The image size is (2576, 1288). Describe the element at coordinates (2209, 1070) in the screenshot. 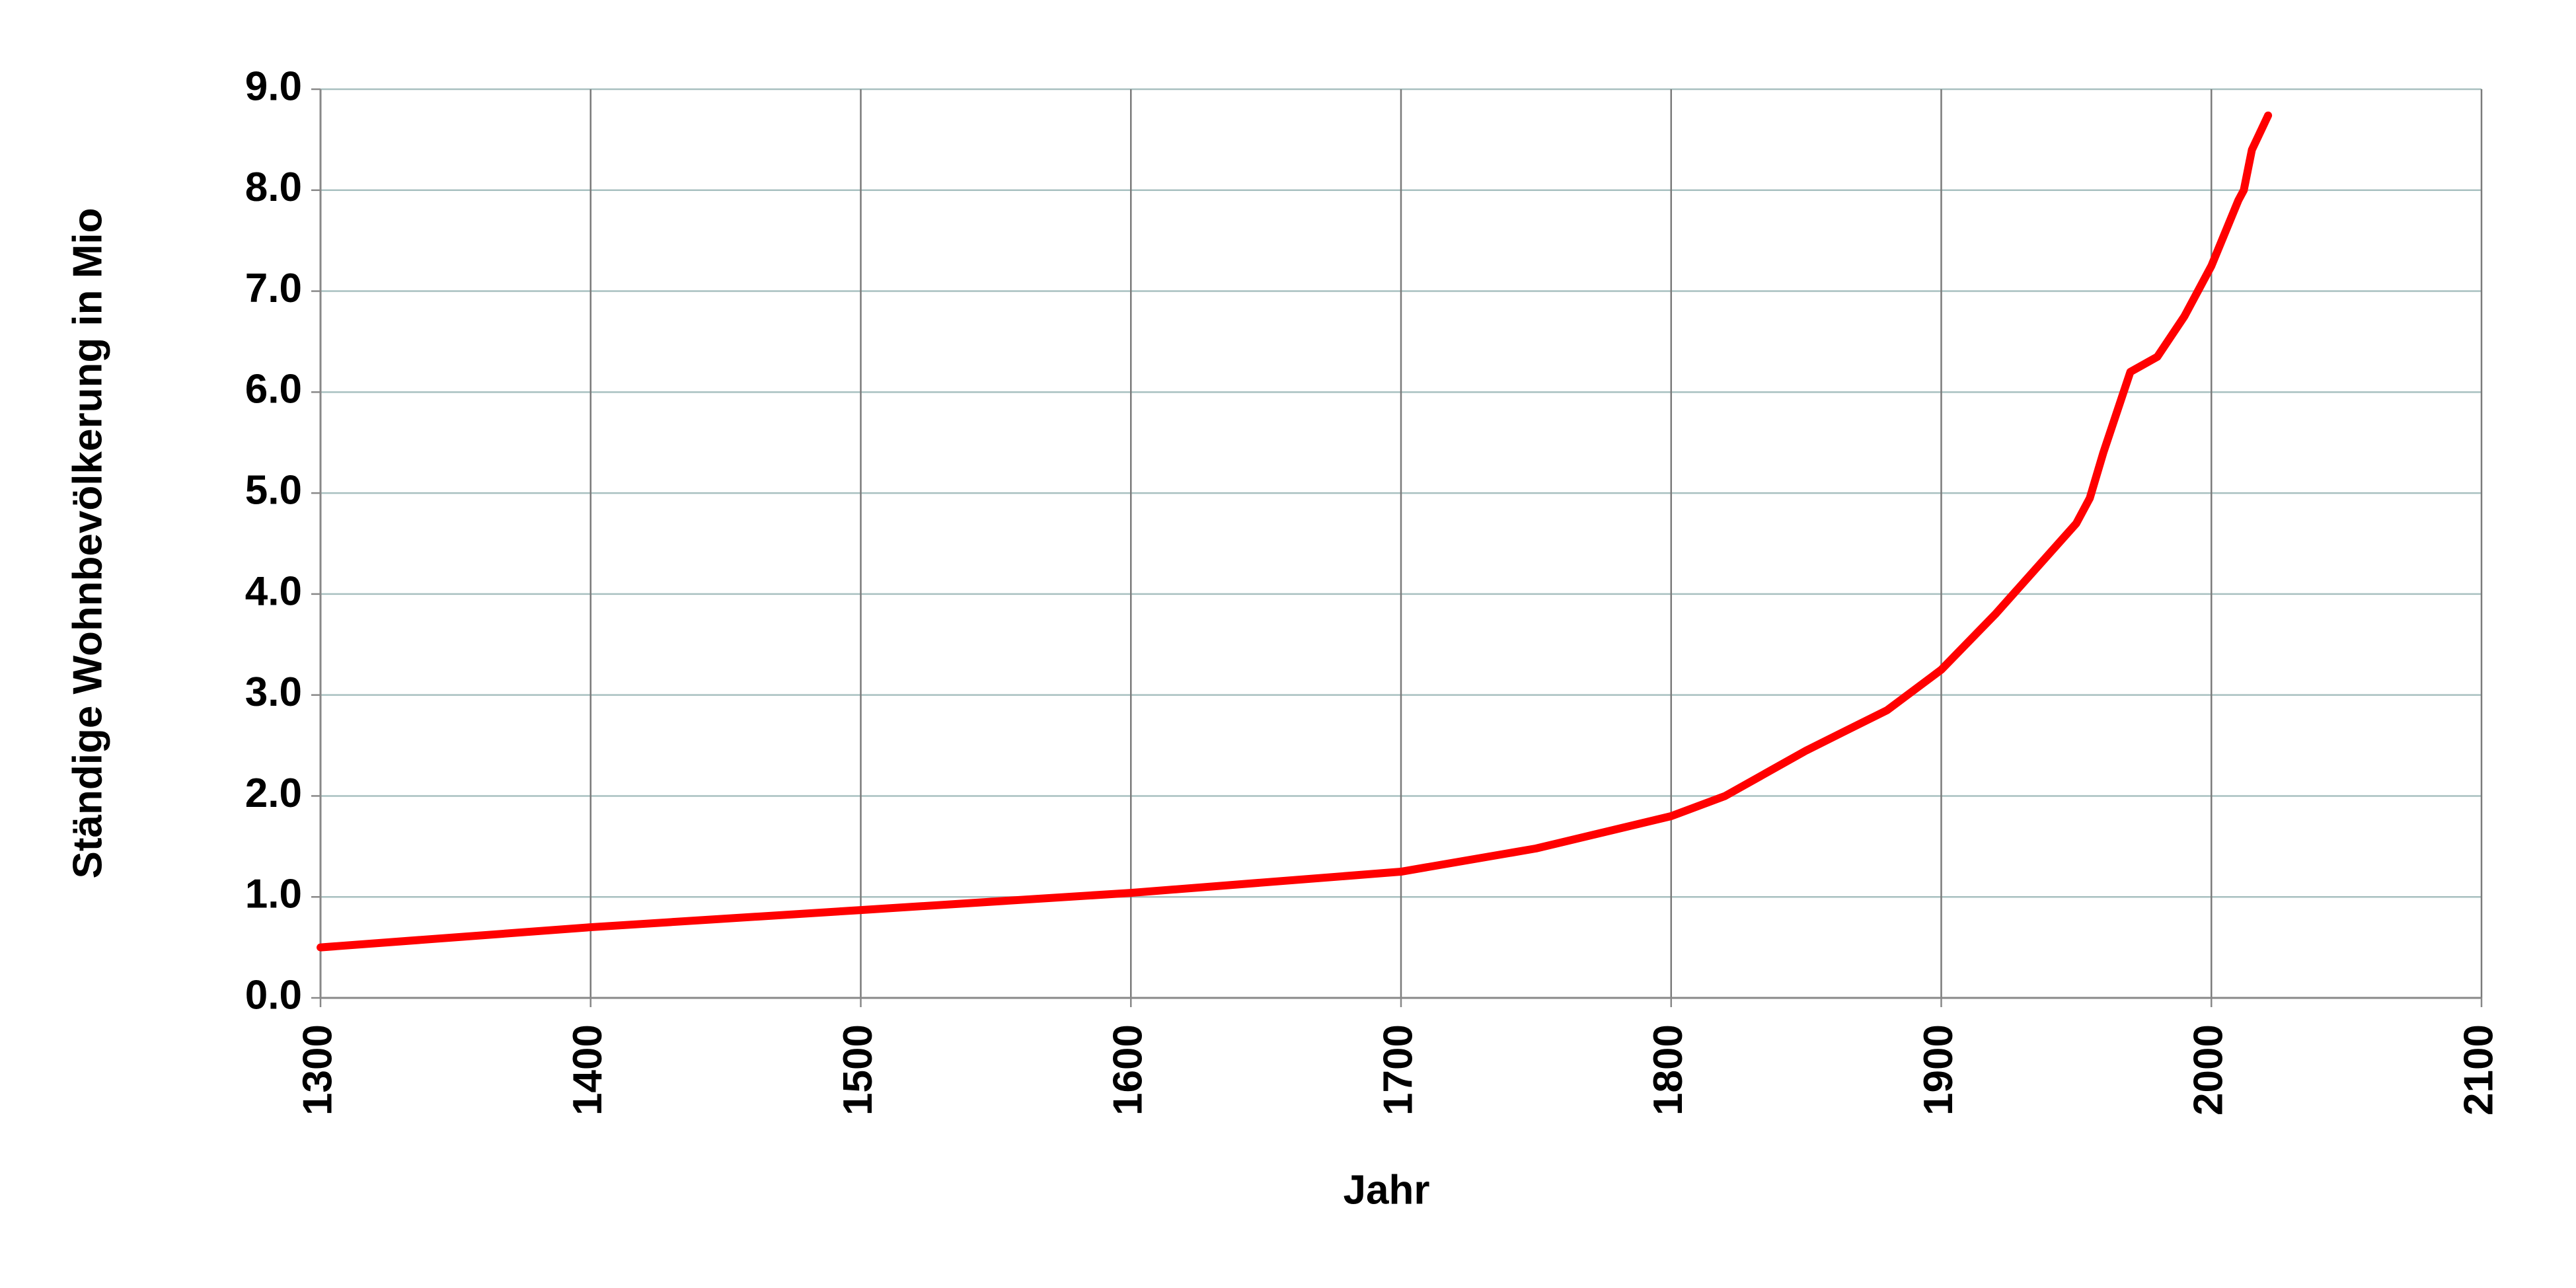

I see `x-tick-label: 2000` at that location.